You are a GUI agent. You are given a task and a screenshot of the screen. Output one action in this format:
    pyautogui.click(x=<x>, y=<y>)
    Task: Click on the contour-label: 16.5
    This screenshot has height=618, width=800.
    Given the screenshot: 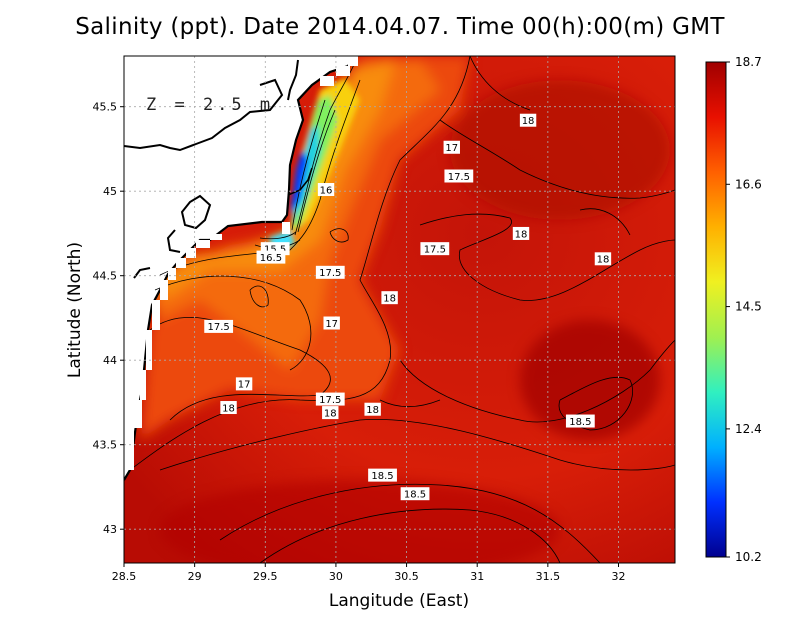 What is the action you would take?
    pyautogui.click(x=271, y=257)
    